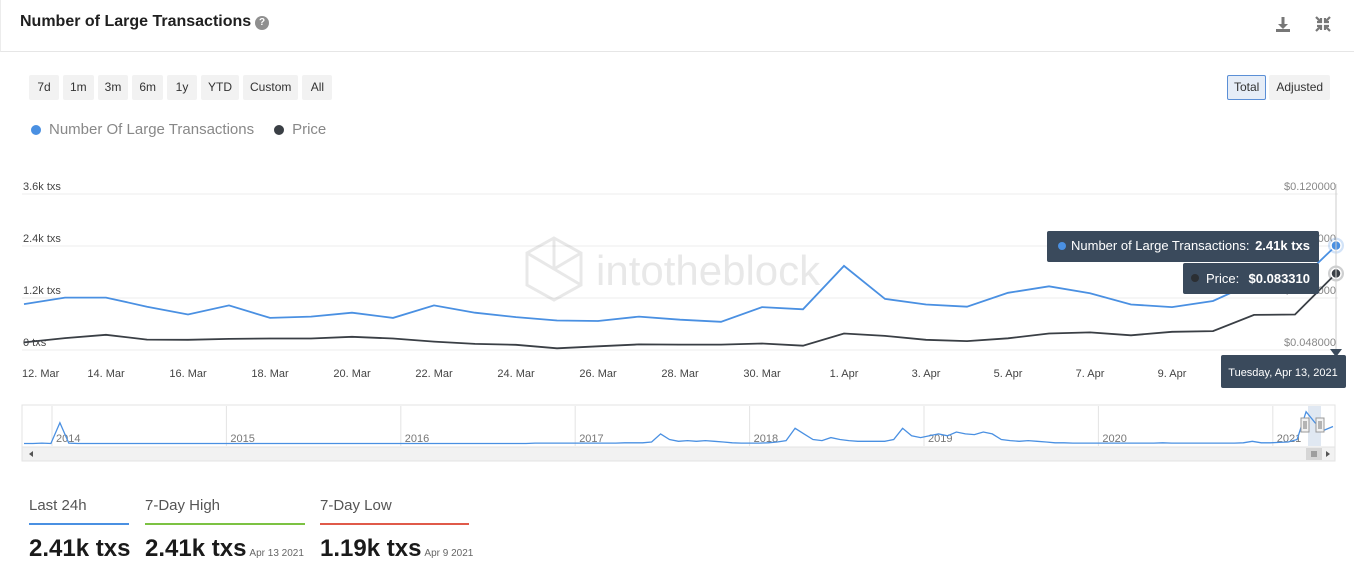 The height and width of the screenshot is (568, 1354). What do you see at coordinates (1328, 454) in the screenshot?
I see `scroll-right-icon` at bounding box center [1328, 454].